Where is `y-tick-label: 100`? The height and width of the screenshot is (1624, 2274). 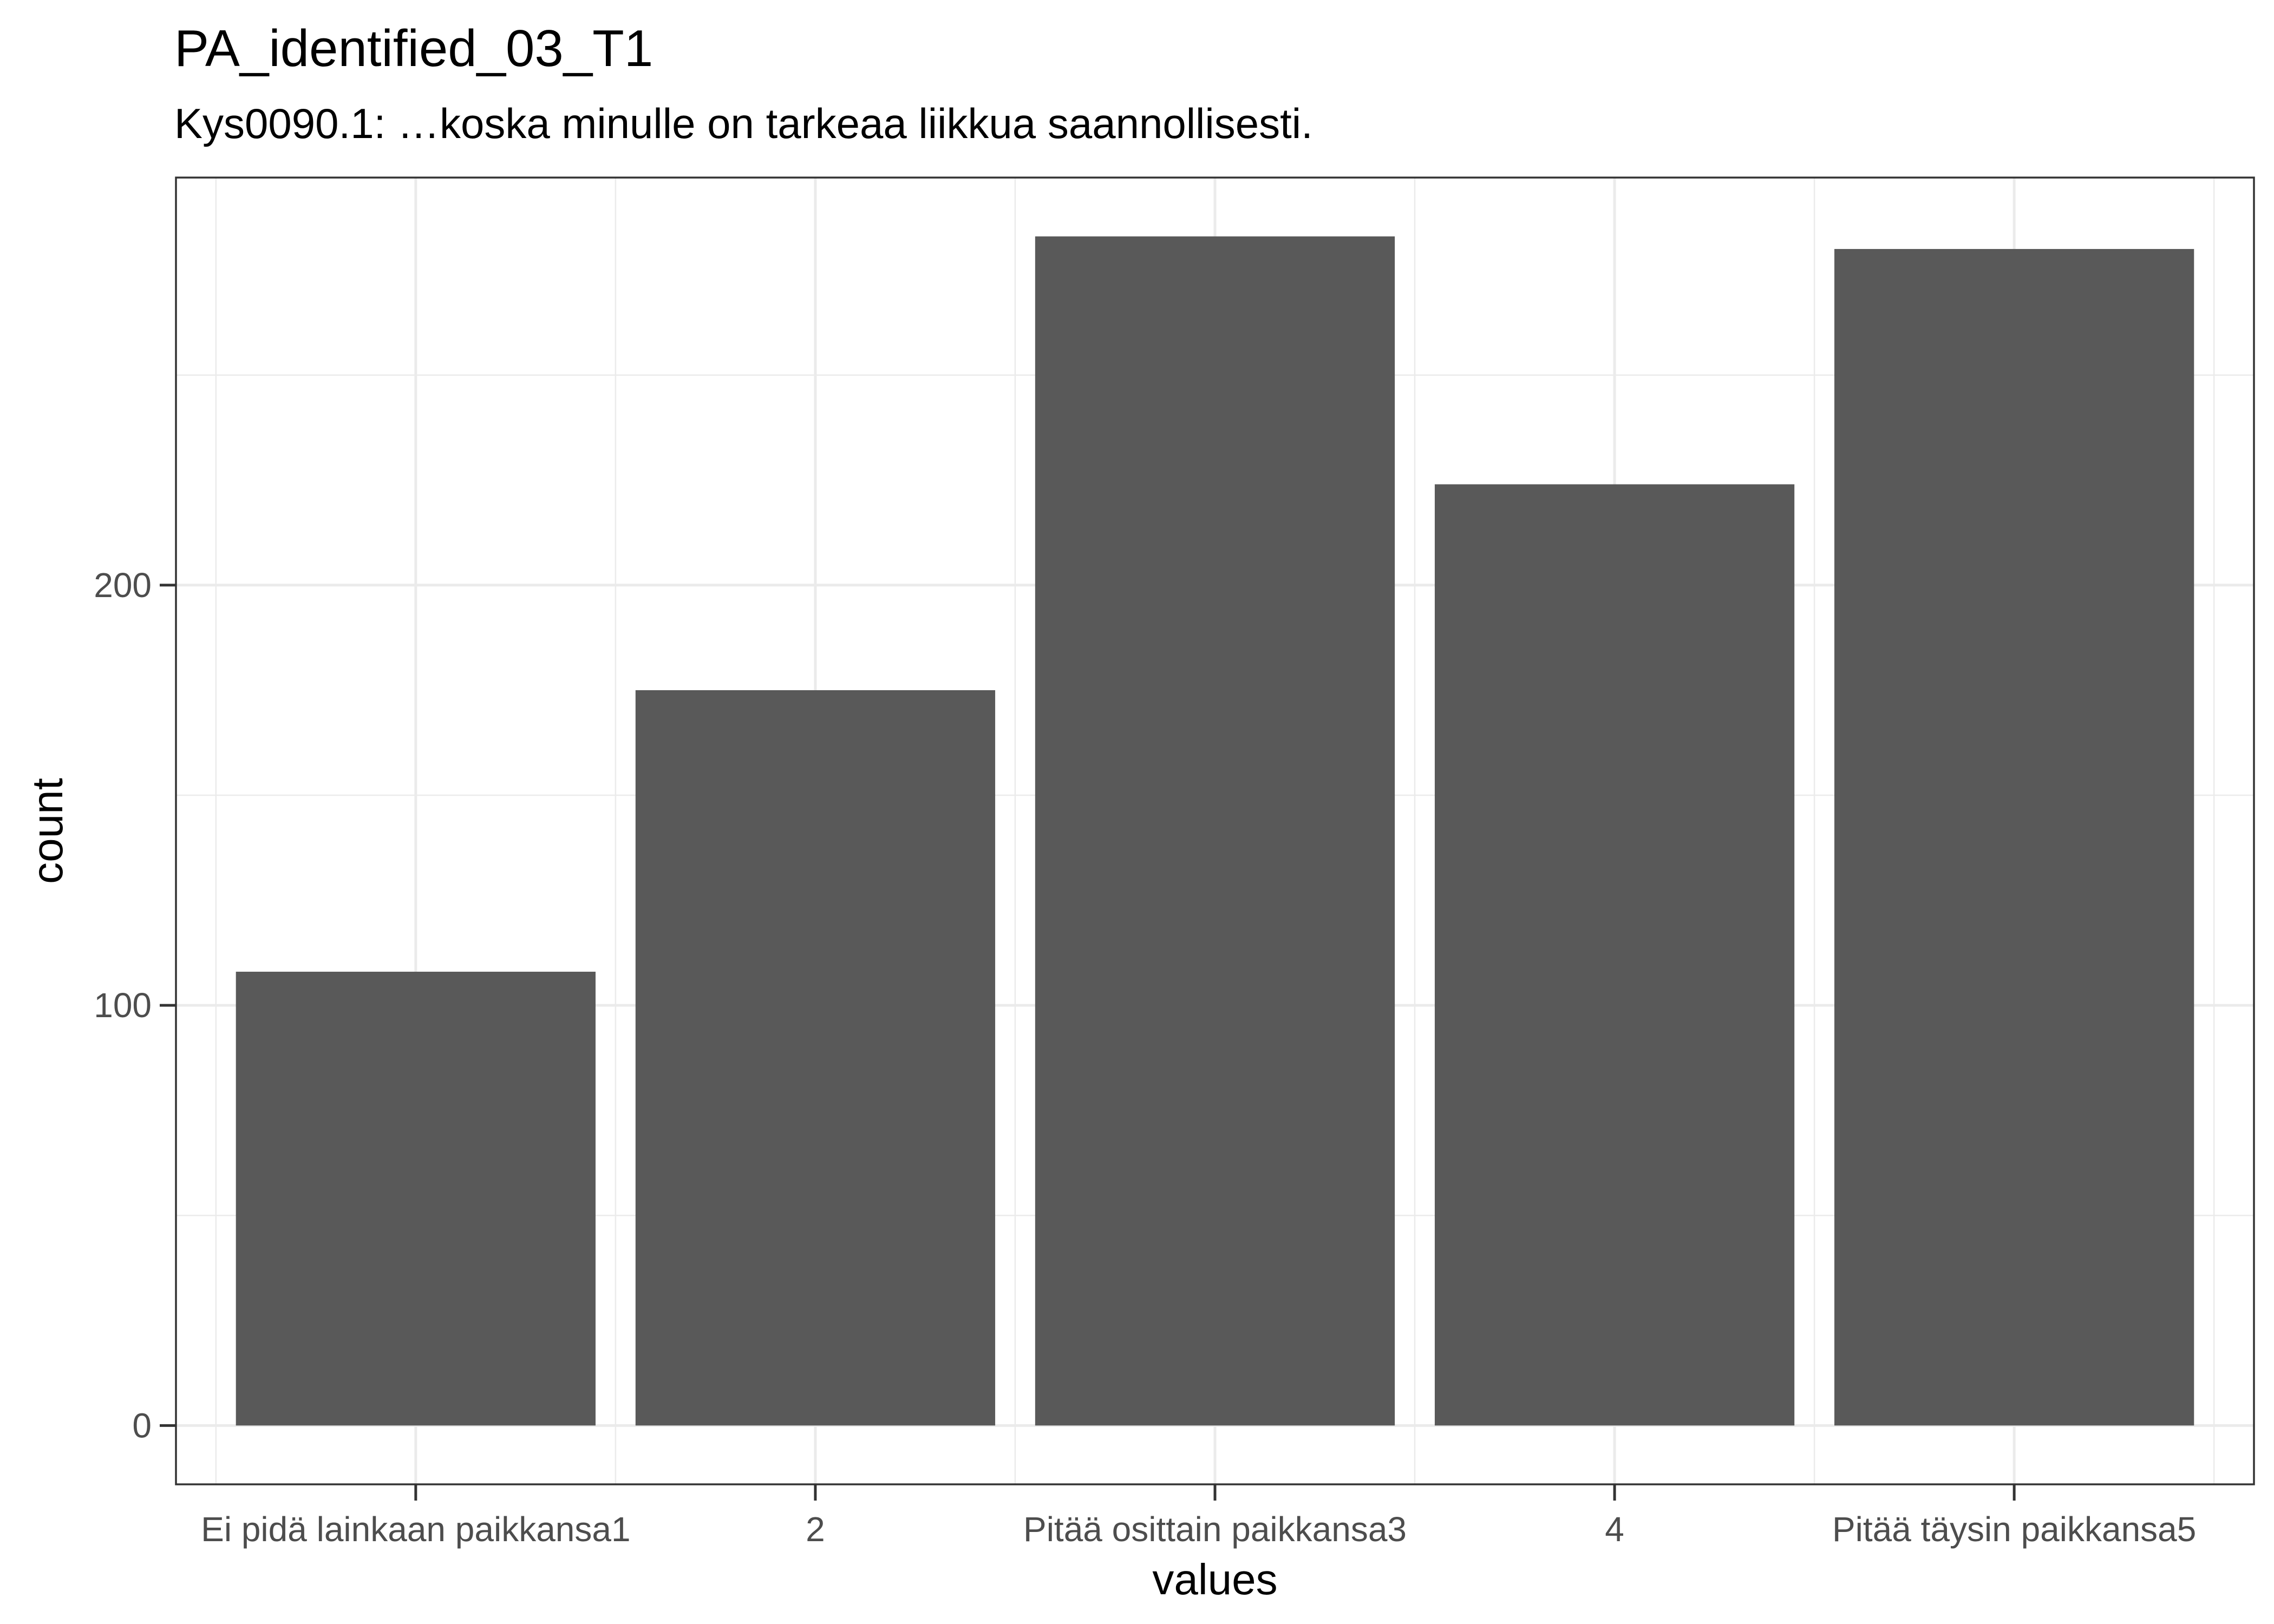
y-tick-label: 100 is located at coordinates (123, 1006).